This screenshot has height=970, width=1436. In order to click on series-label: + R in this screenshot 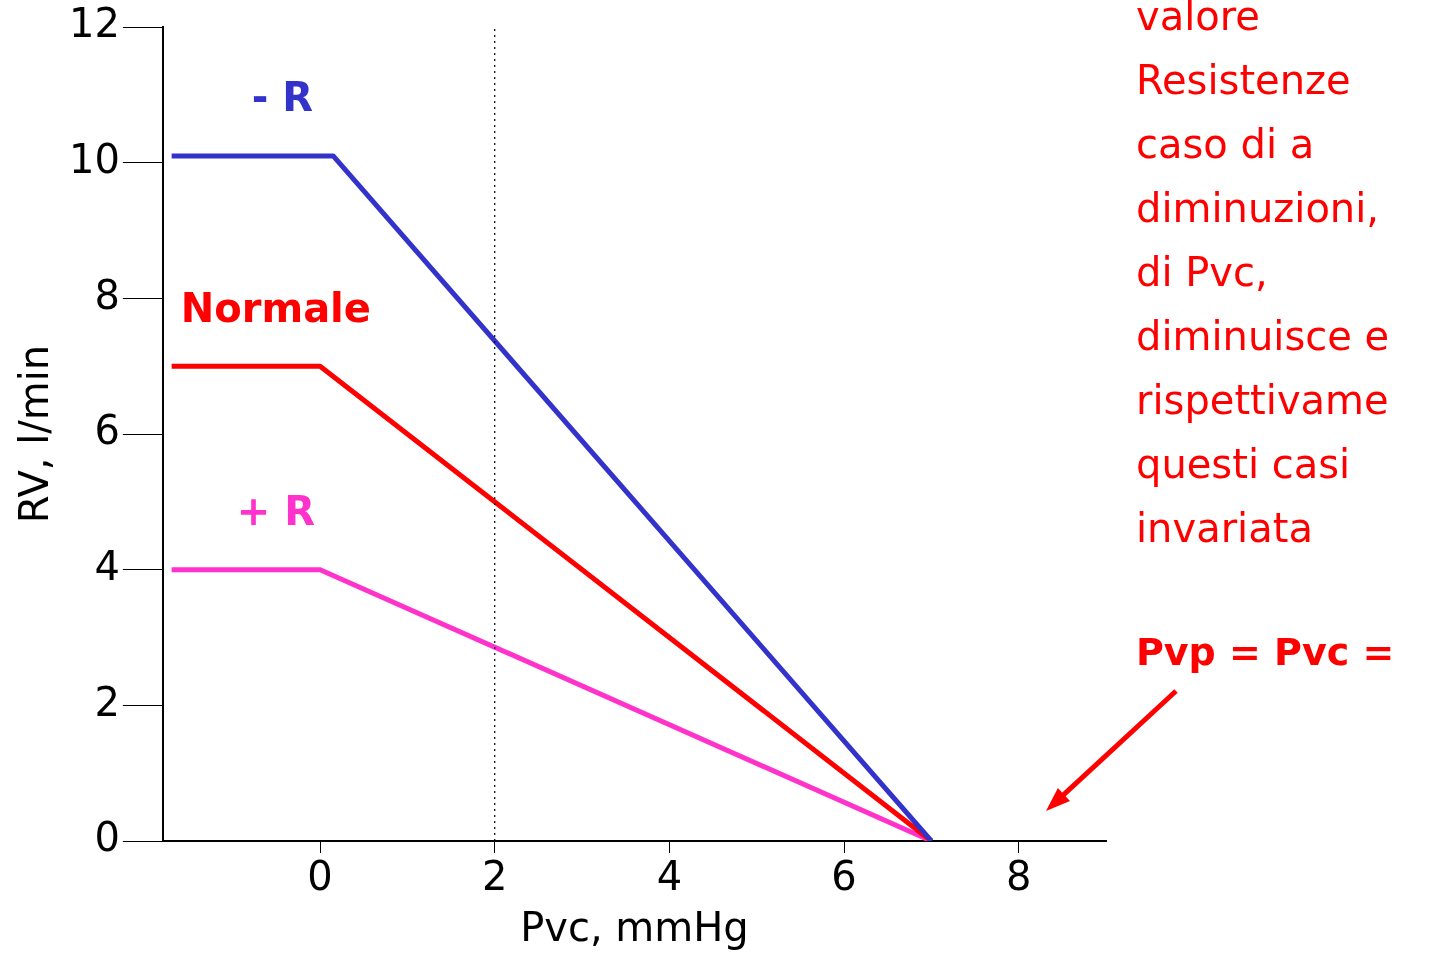, I will do `click(275, 511)`.